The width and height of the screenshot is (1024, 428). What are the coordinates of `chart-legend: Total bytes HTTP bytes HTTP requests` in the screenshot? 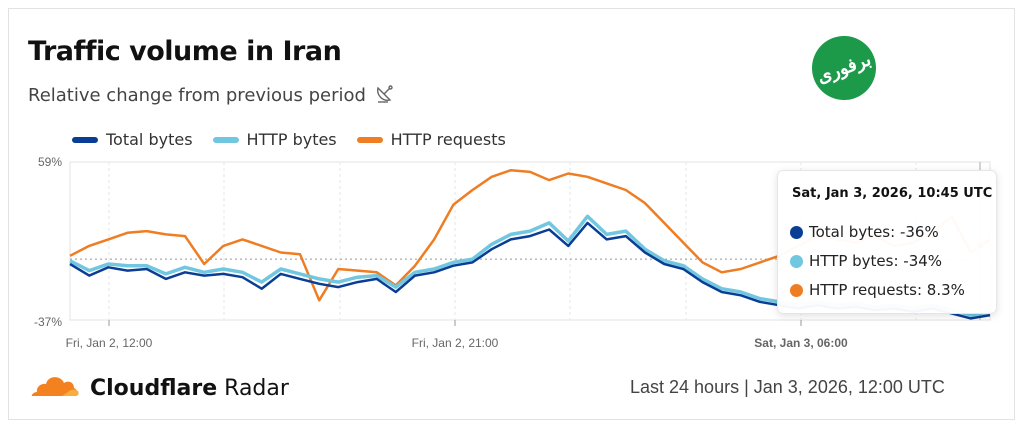 It's located at (289, 139).